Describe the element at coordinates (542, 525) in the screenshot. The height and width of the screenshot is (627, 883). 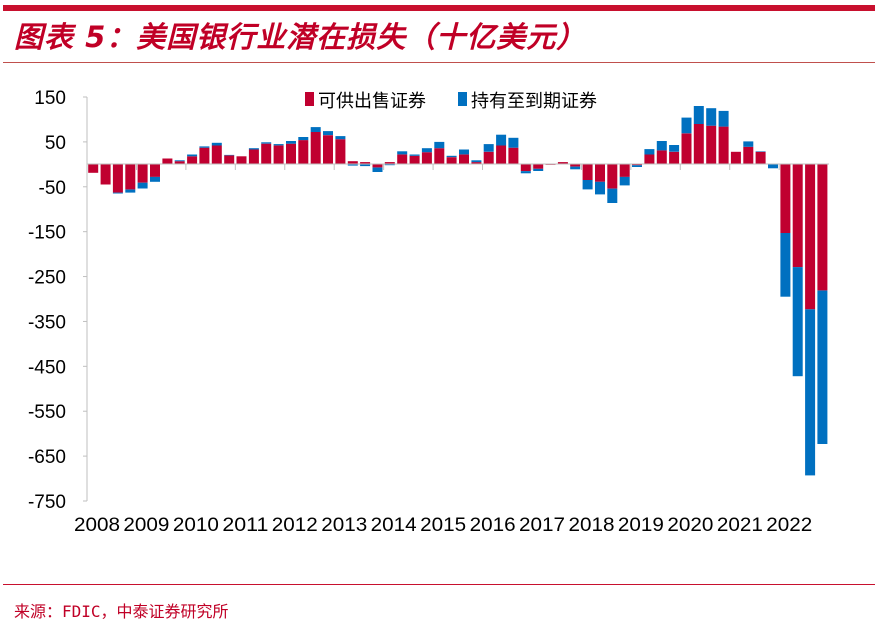
I see `x-tick-label: 2017` at that location.